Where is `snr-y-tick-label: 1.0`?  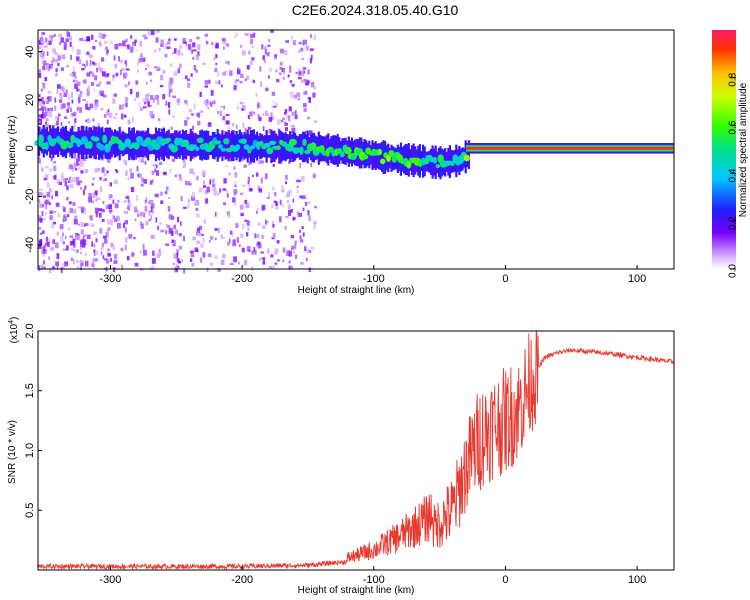 snr-y-tick-label: 1.0 is located at coordinates (30, 450).